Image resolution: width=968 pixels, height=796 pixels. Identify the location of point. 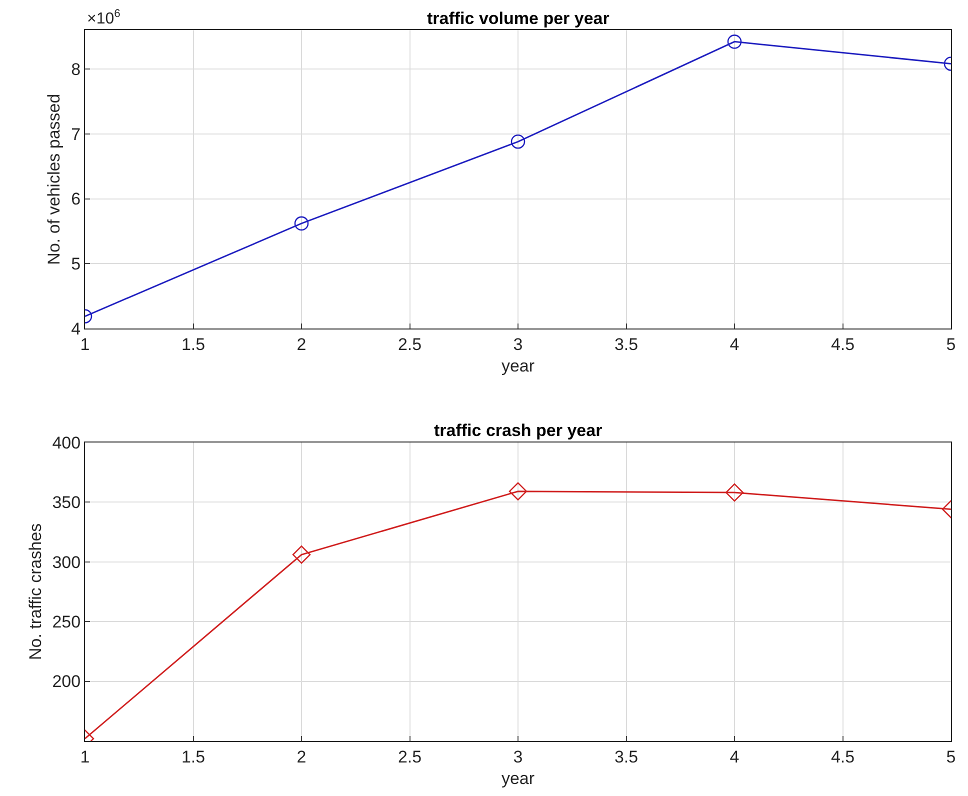
(518, 141).